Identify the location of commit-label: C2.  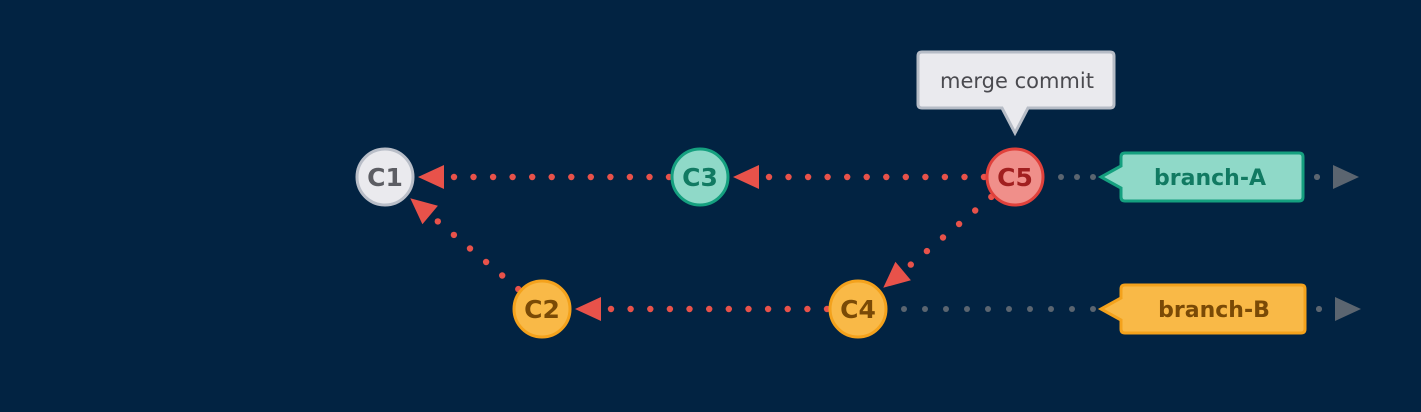
(542, 309).